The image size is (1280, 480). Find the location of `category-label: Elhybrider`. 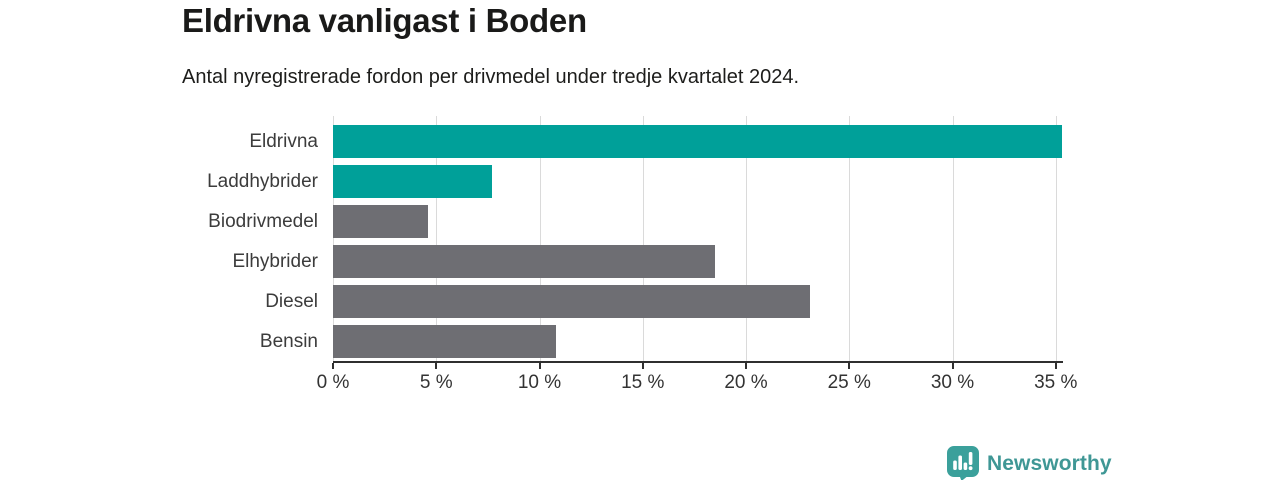

category-label: Elhybrider is located at coordinates (275, 261).